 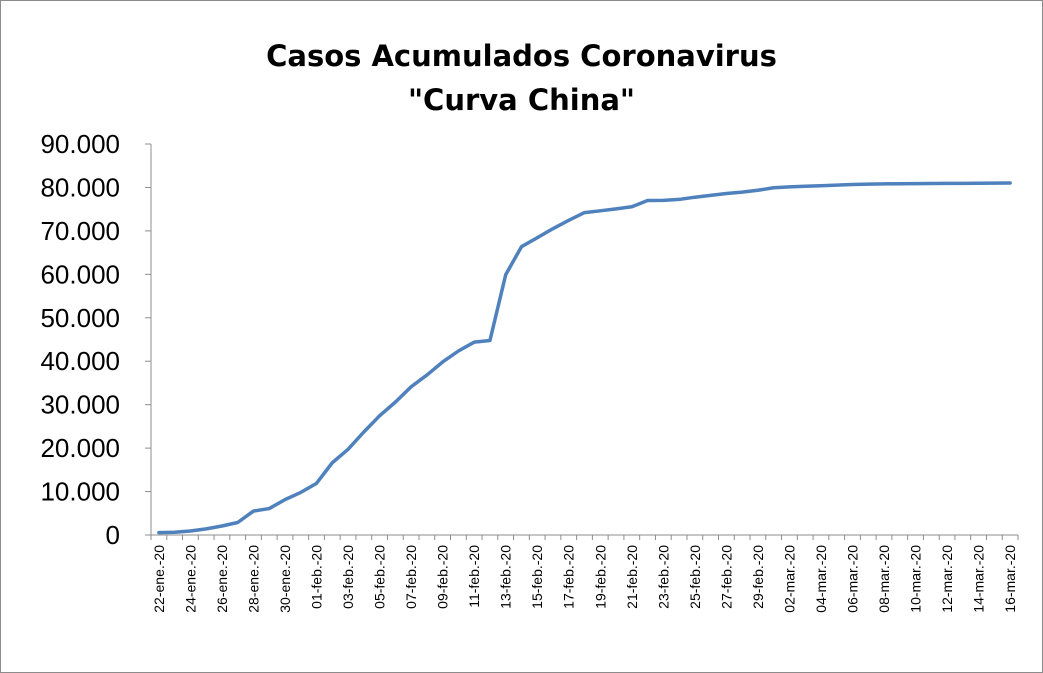 What do you see at coordinates (80, 492) in the screenshot?
I see `y-tick-label: 10.000` at bounding box center [80, 492].